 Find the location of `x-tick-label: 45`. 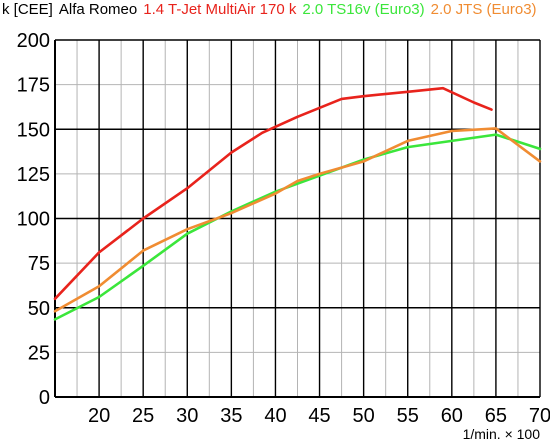

x-tick-label: 45 is located at coordinates (319, 416).